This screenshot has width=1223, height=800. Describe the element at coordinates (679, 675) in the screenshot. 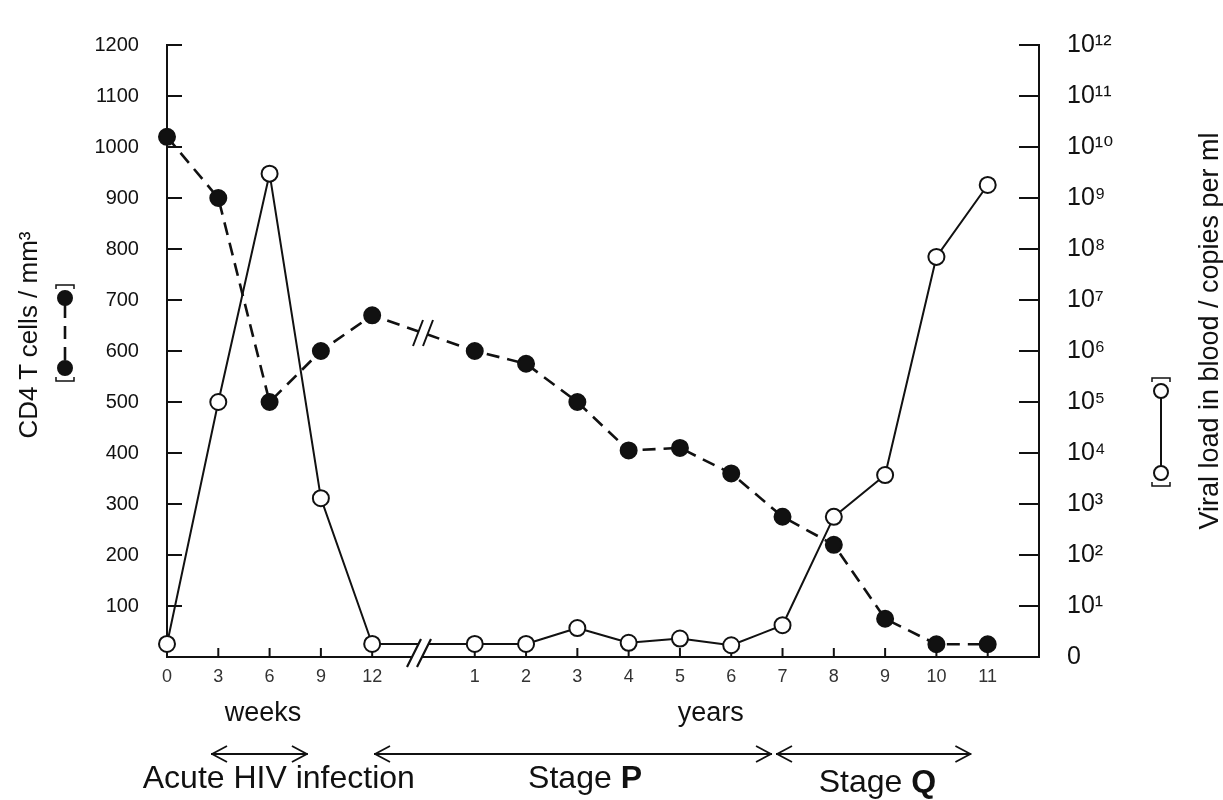

I see `x-tick-label: 5` at that location.